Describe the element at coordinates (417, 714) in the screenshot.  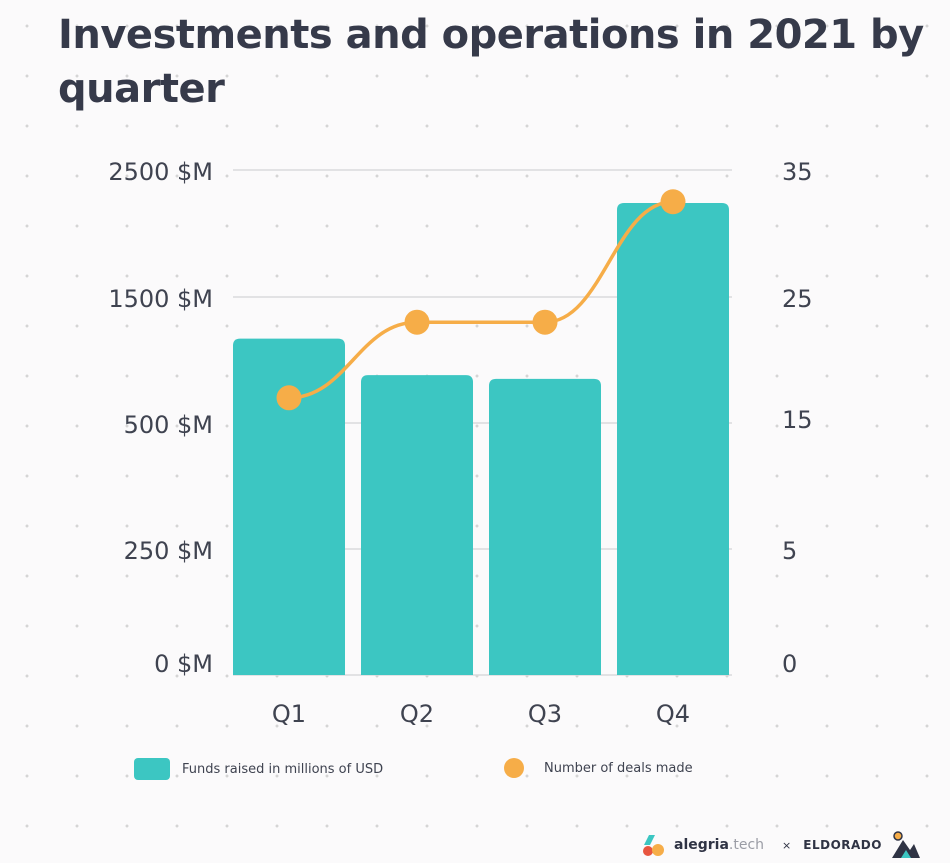
I see `category-label-Q2: Q2` at that location.